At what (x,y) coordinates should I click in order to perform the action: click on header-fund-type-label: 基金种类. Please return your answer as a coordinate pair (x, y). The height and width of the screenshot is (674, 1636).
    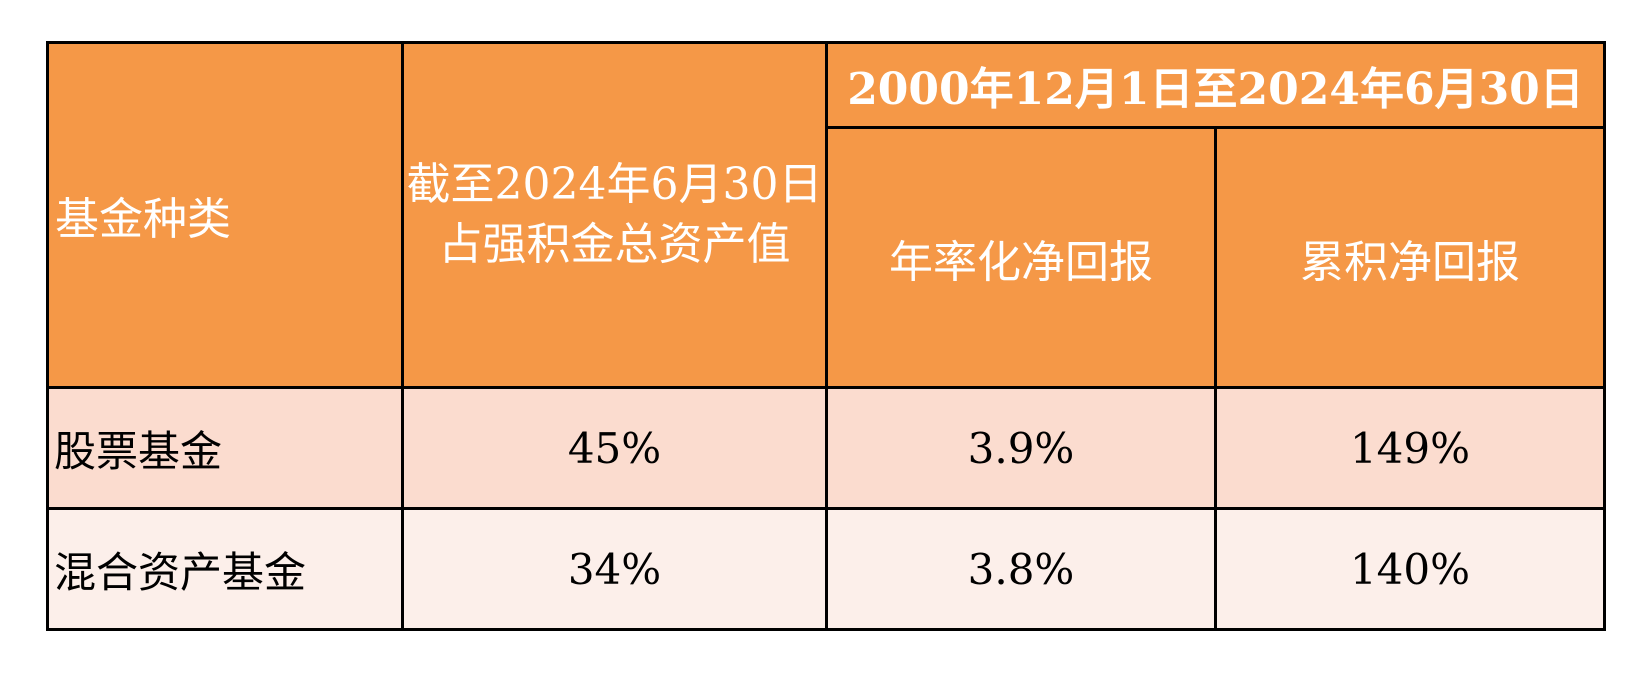
    Looking at the image, I should click on (143, 219).